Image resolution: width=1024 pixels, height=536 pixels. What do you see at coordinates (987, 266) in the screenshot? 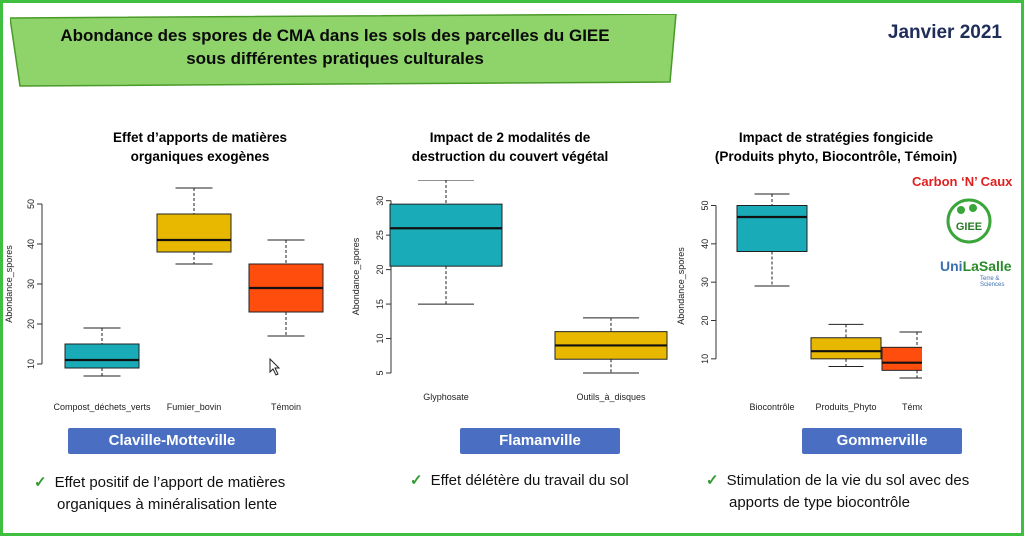
I see `unilasalle-rest: LaSalle` at bounding box center [987, 266].